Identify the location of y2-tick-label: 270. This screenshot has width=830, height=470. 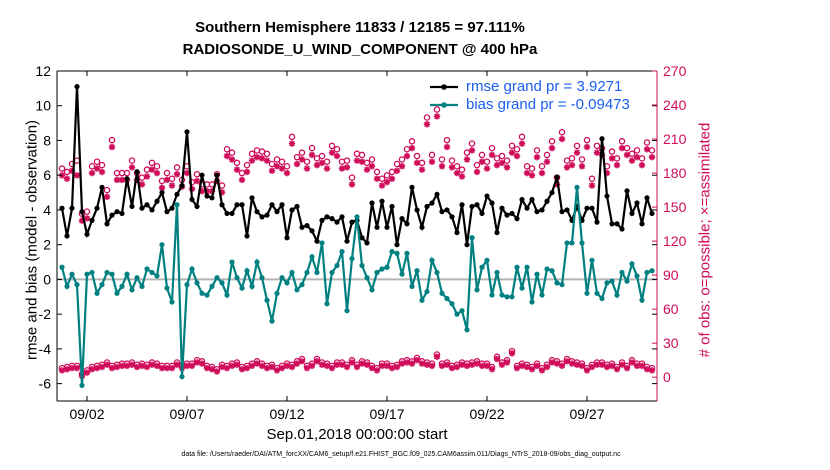
(675, 71).